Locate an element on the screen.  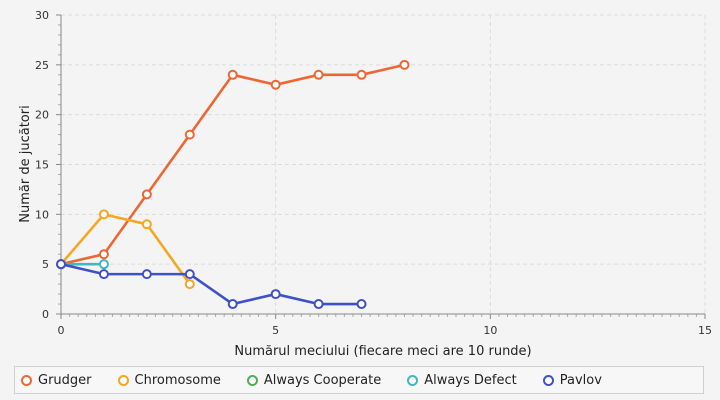
y-tick-label: 5 is located at coordinates (45, 264).